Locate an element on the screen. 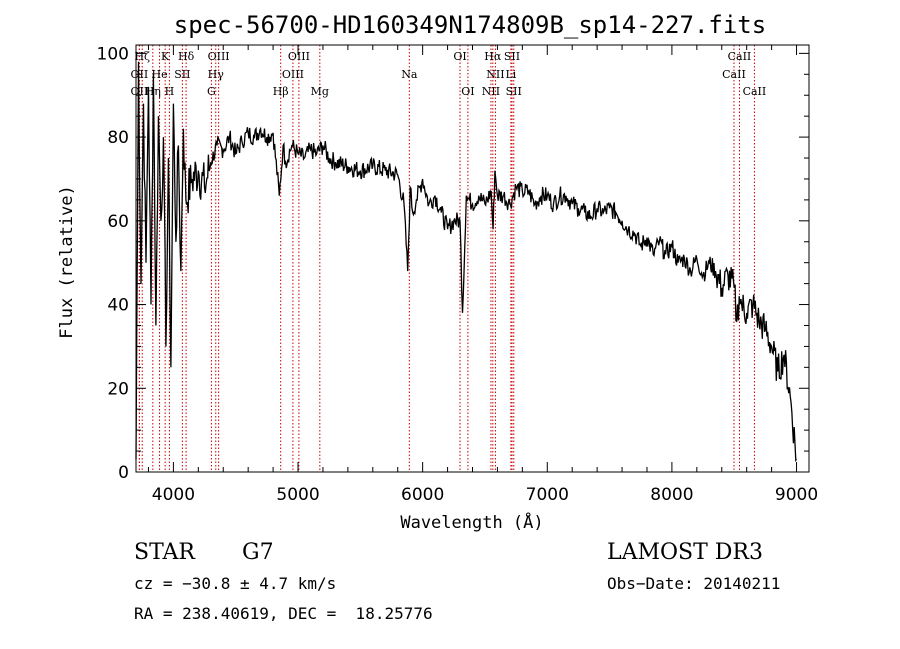 This screenshot has width=900, height=649. x-axis-label: Wavelength (Å) is located at coordinates (471, 522).